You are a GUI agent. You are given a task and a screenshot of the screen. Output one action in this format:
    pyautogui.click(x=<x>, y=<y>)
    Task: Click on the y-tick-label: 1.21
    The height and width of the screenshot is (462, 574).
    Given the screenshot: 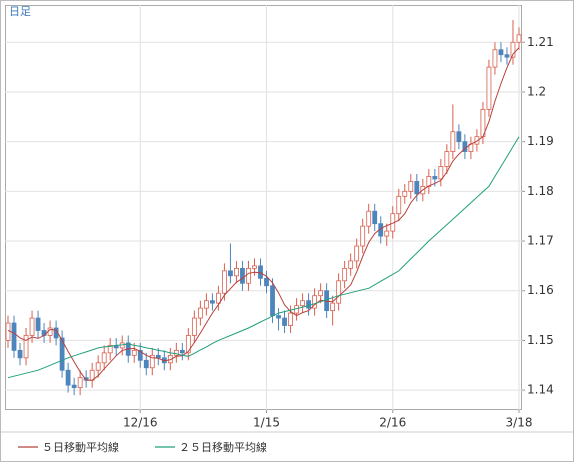 What is the action you would take?
    pyautogui.click(x=540, y=42)
    